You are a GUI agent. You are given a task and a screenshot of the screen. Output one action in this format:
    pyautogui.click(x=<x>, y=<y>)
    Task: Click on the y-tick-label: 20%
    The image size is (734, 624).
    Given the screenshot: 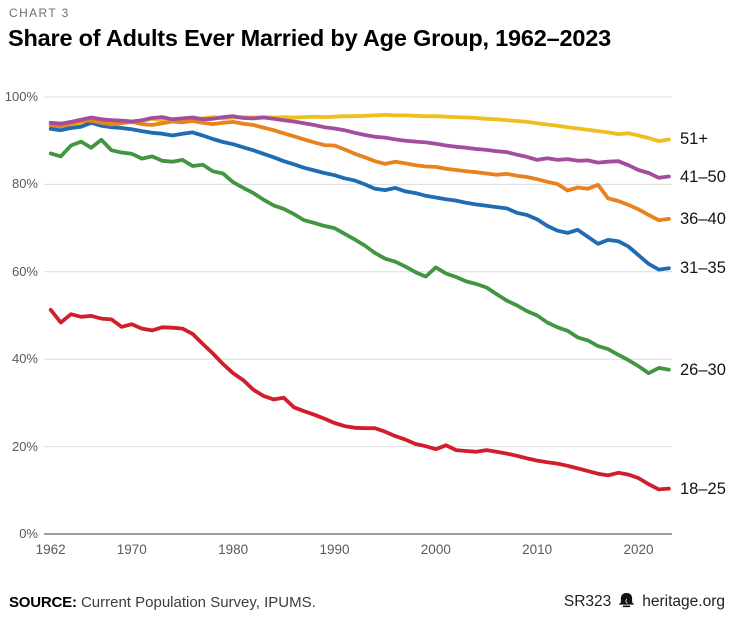 What is the action you would take?
    pyautogui.click(x=24, y=446)
    